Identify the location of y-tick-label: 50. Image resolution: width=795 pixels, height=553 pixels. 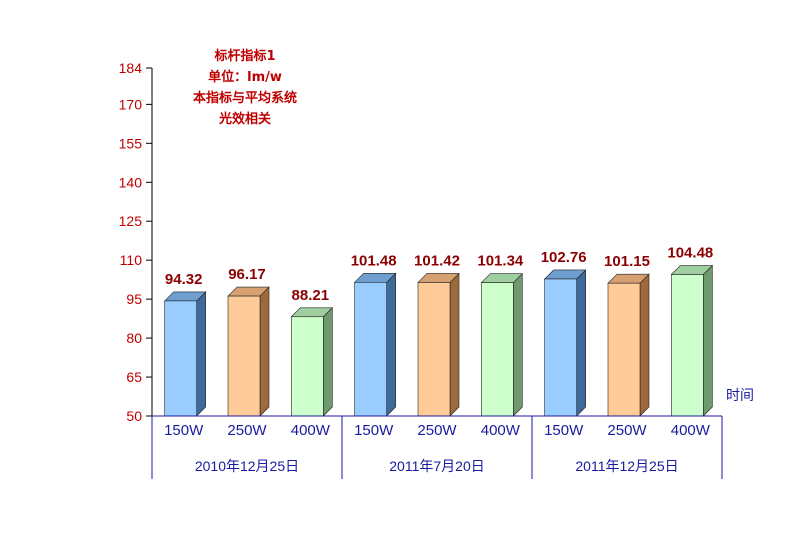
(134, 416).